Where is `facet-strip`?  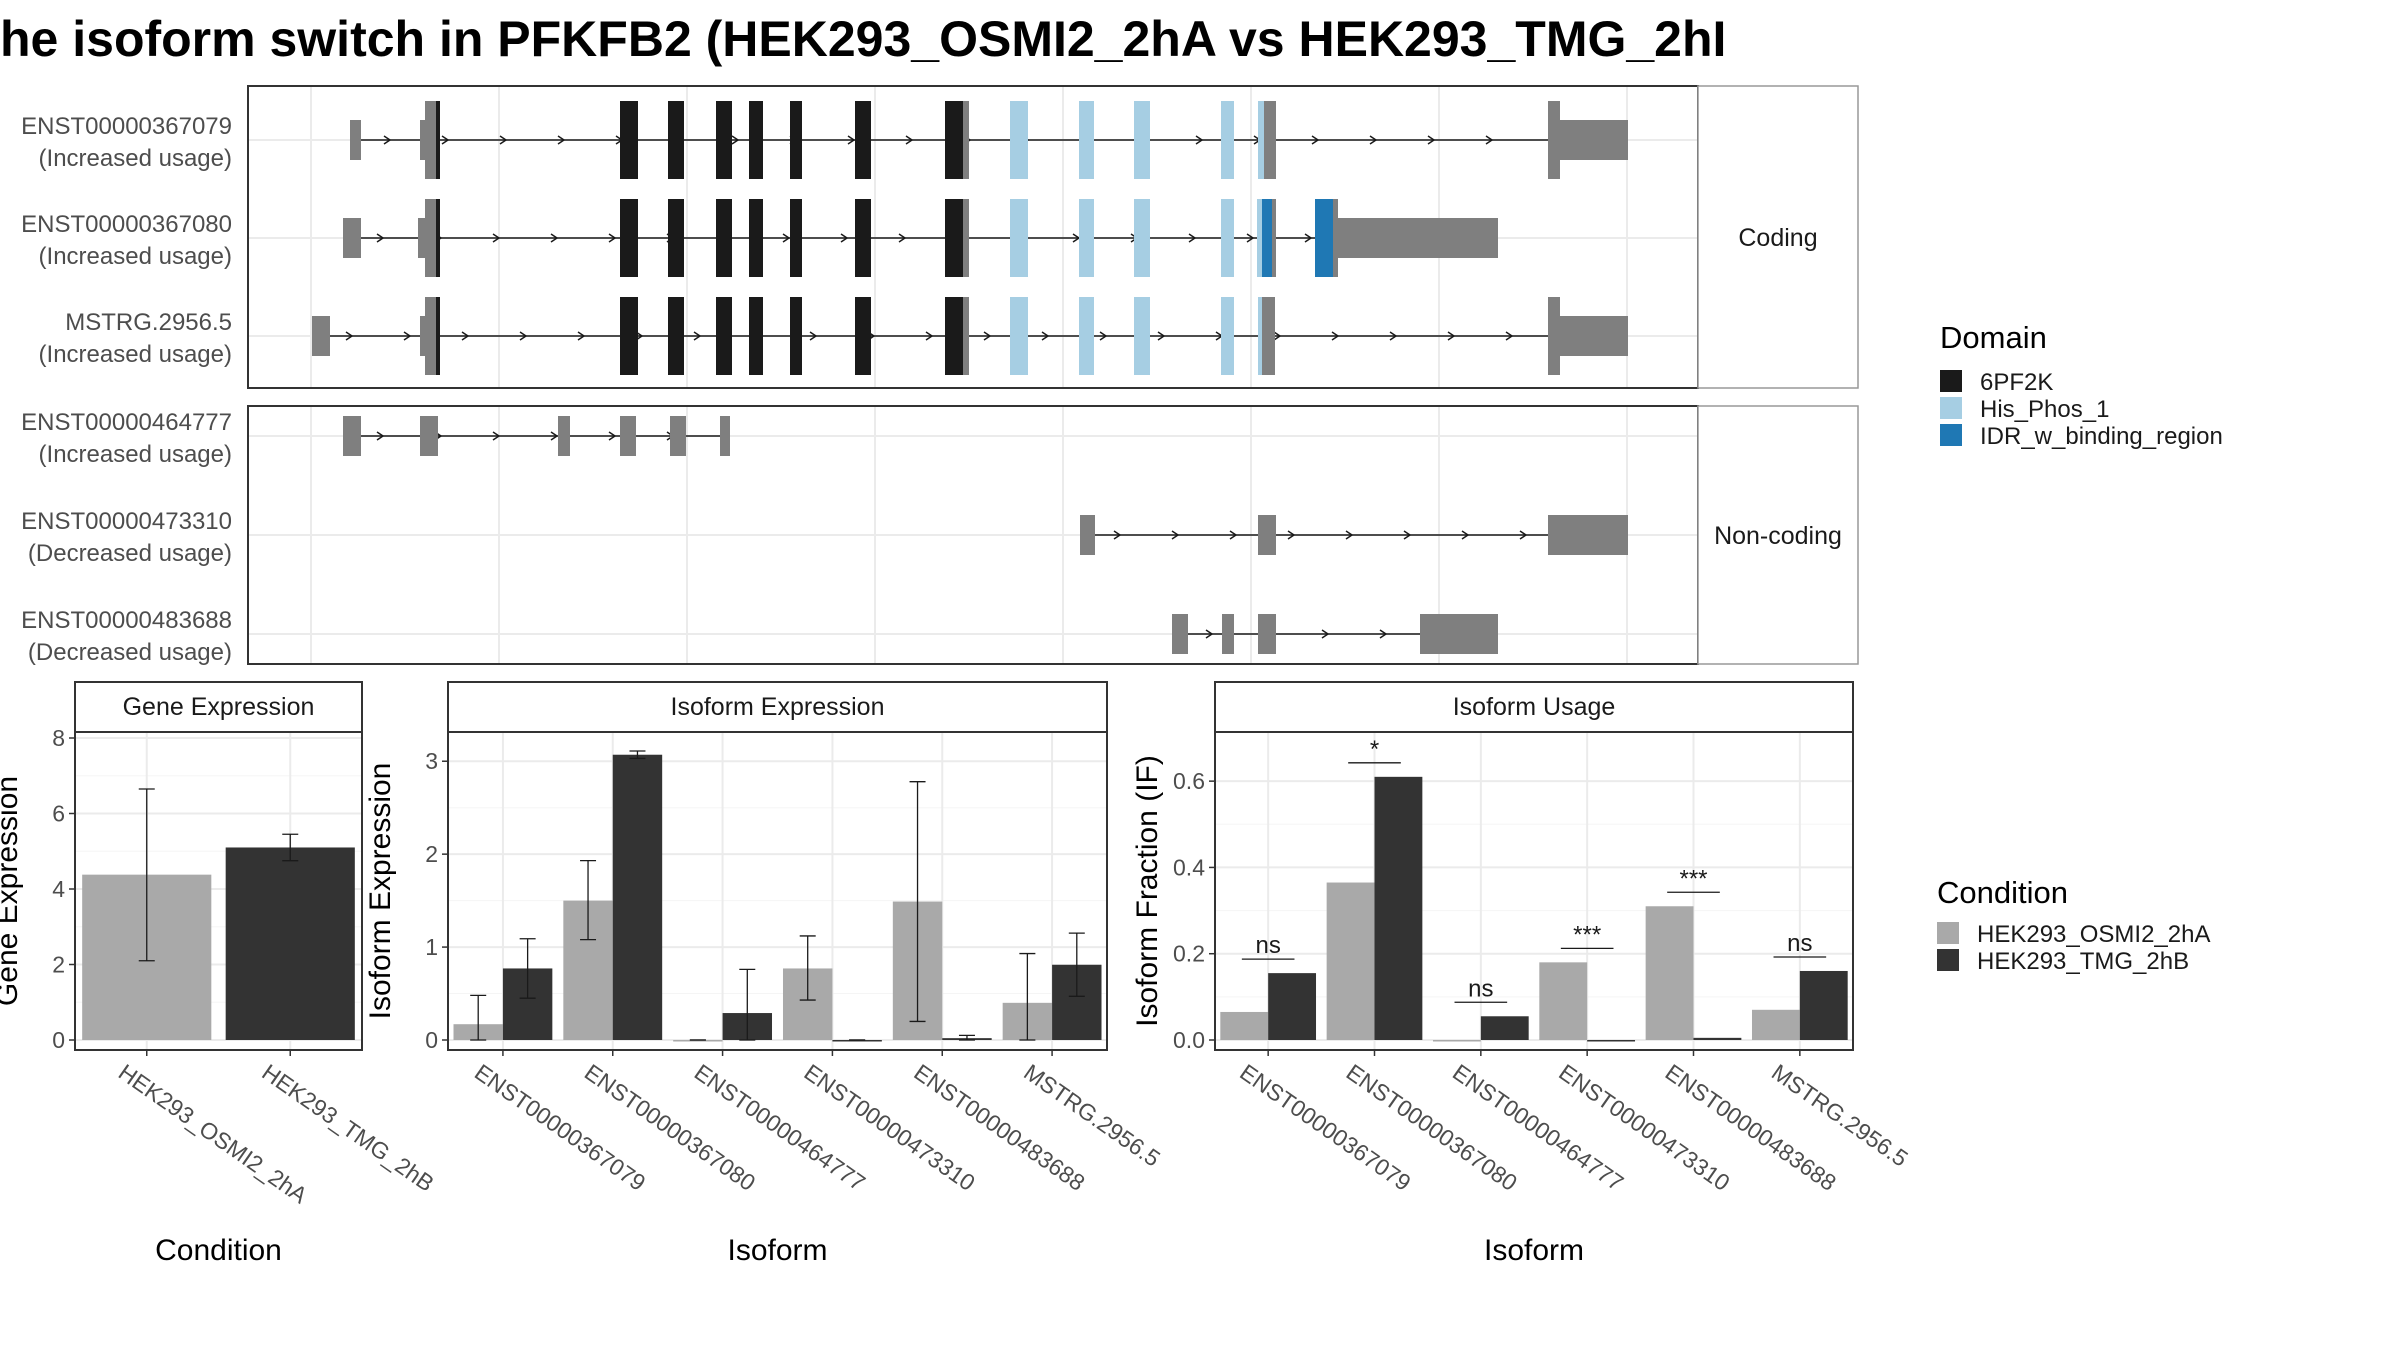
facet-strip is located at coordinates (1778, 535).